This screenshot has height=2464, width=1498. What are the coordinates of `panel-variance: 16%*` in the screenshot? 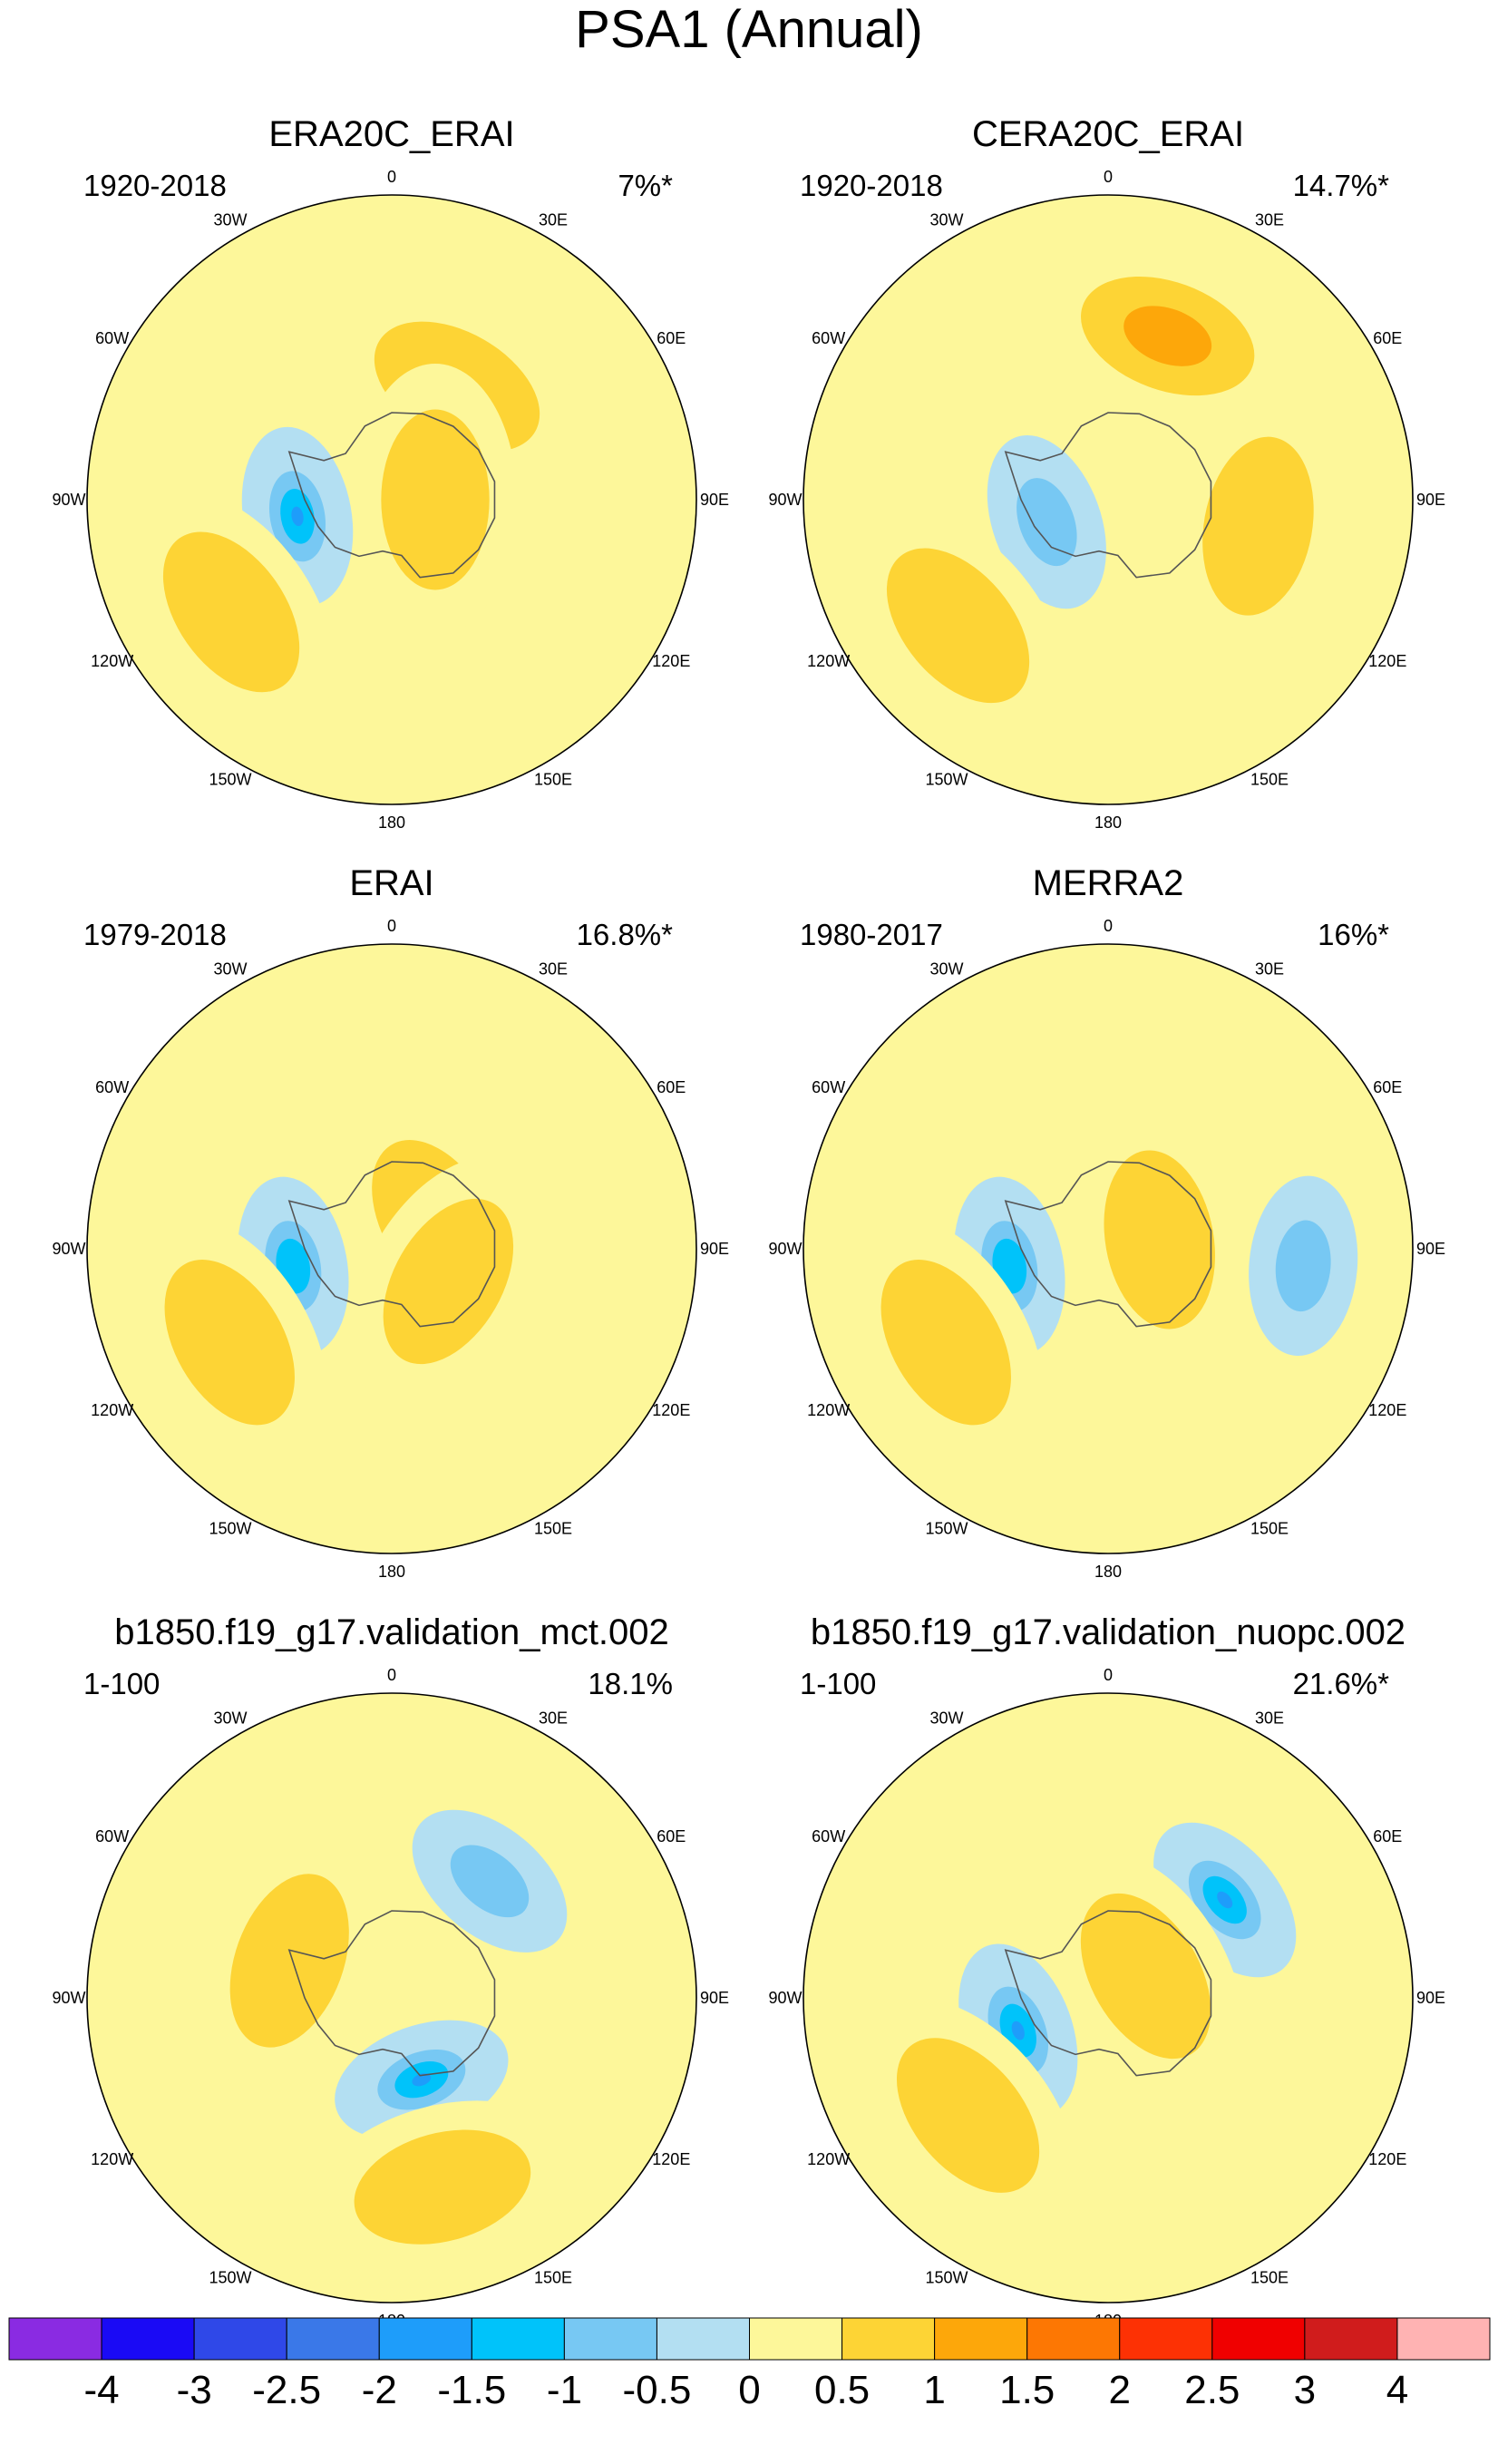 It's located at (1353, 934).